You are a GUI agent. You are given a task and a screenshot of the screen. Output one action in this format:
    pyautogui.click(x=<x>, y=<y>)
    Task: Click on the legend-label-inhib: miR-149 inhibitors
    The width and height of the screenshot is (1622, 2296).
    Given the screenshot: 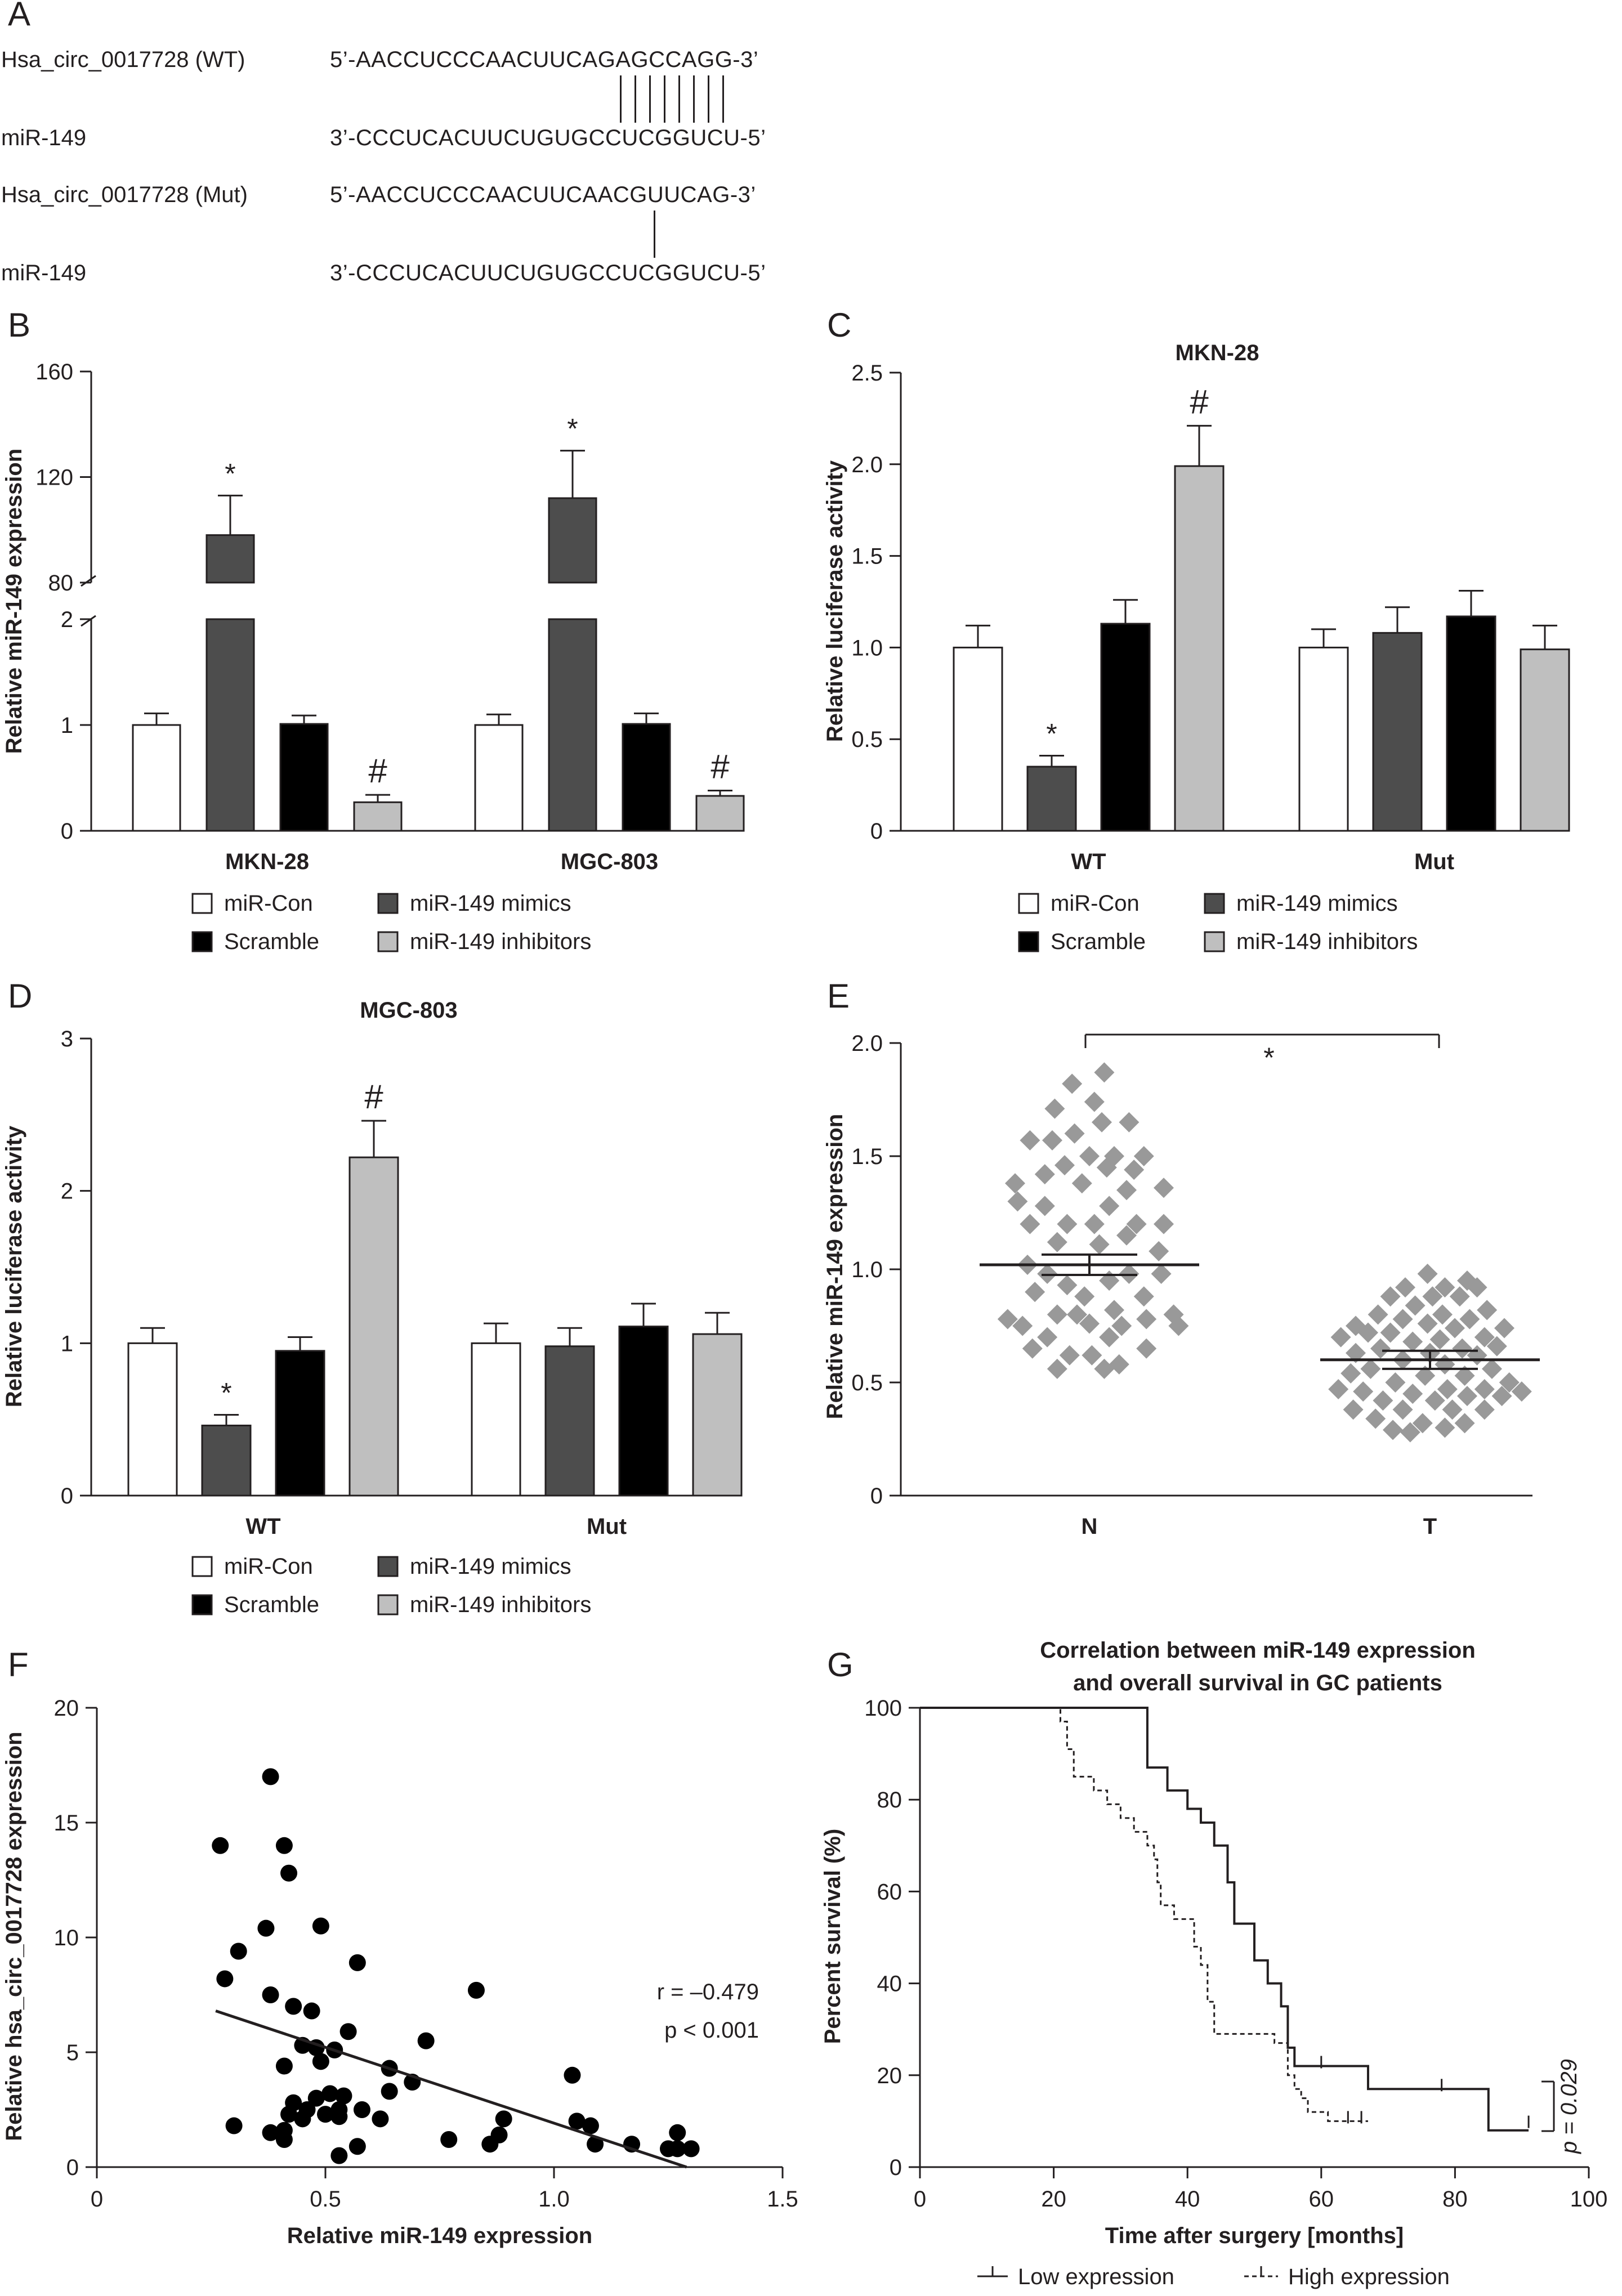 What is the action you would take?
    pyautogui.click(x=500, y=942)
    